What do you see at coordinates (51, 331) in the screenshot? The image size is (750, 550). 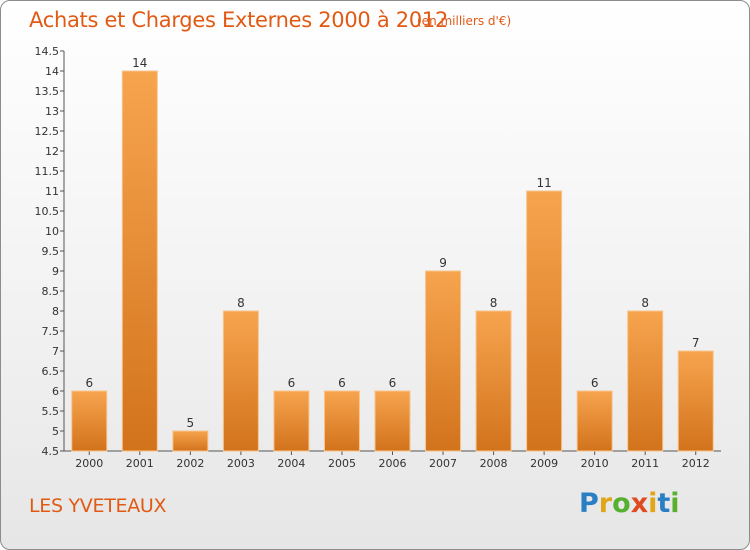 I see `y-tick-label: 7.5` at bounding box center [51, 331].